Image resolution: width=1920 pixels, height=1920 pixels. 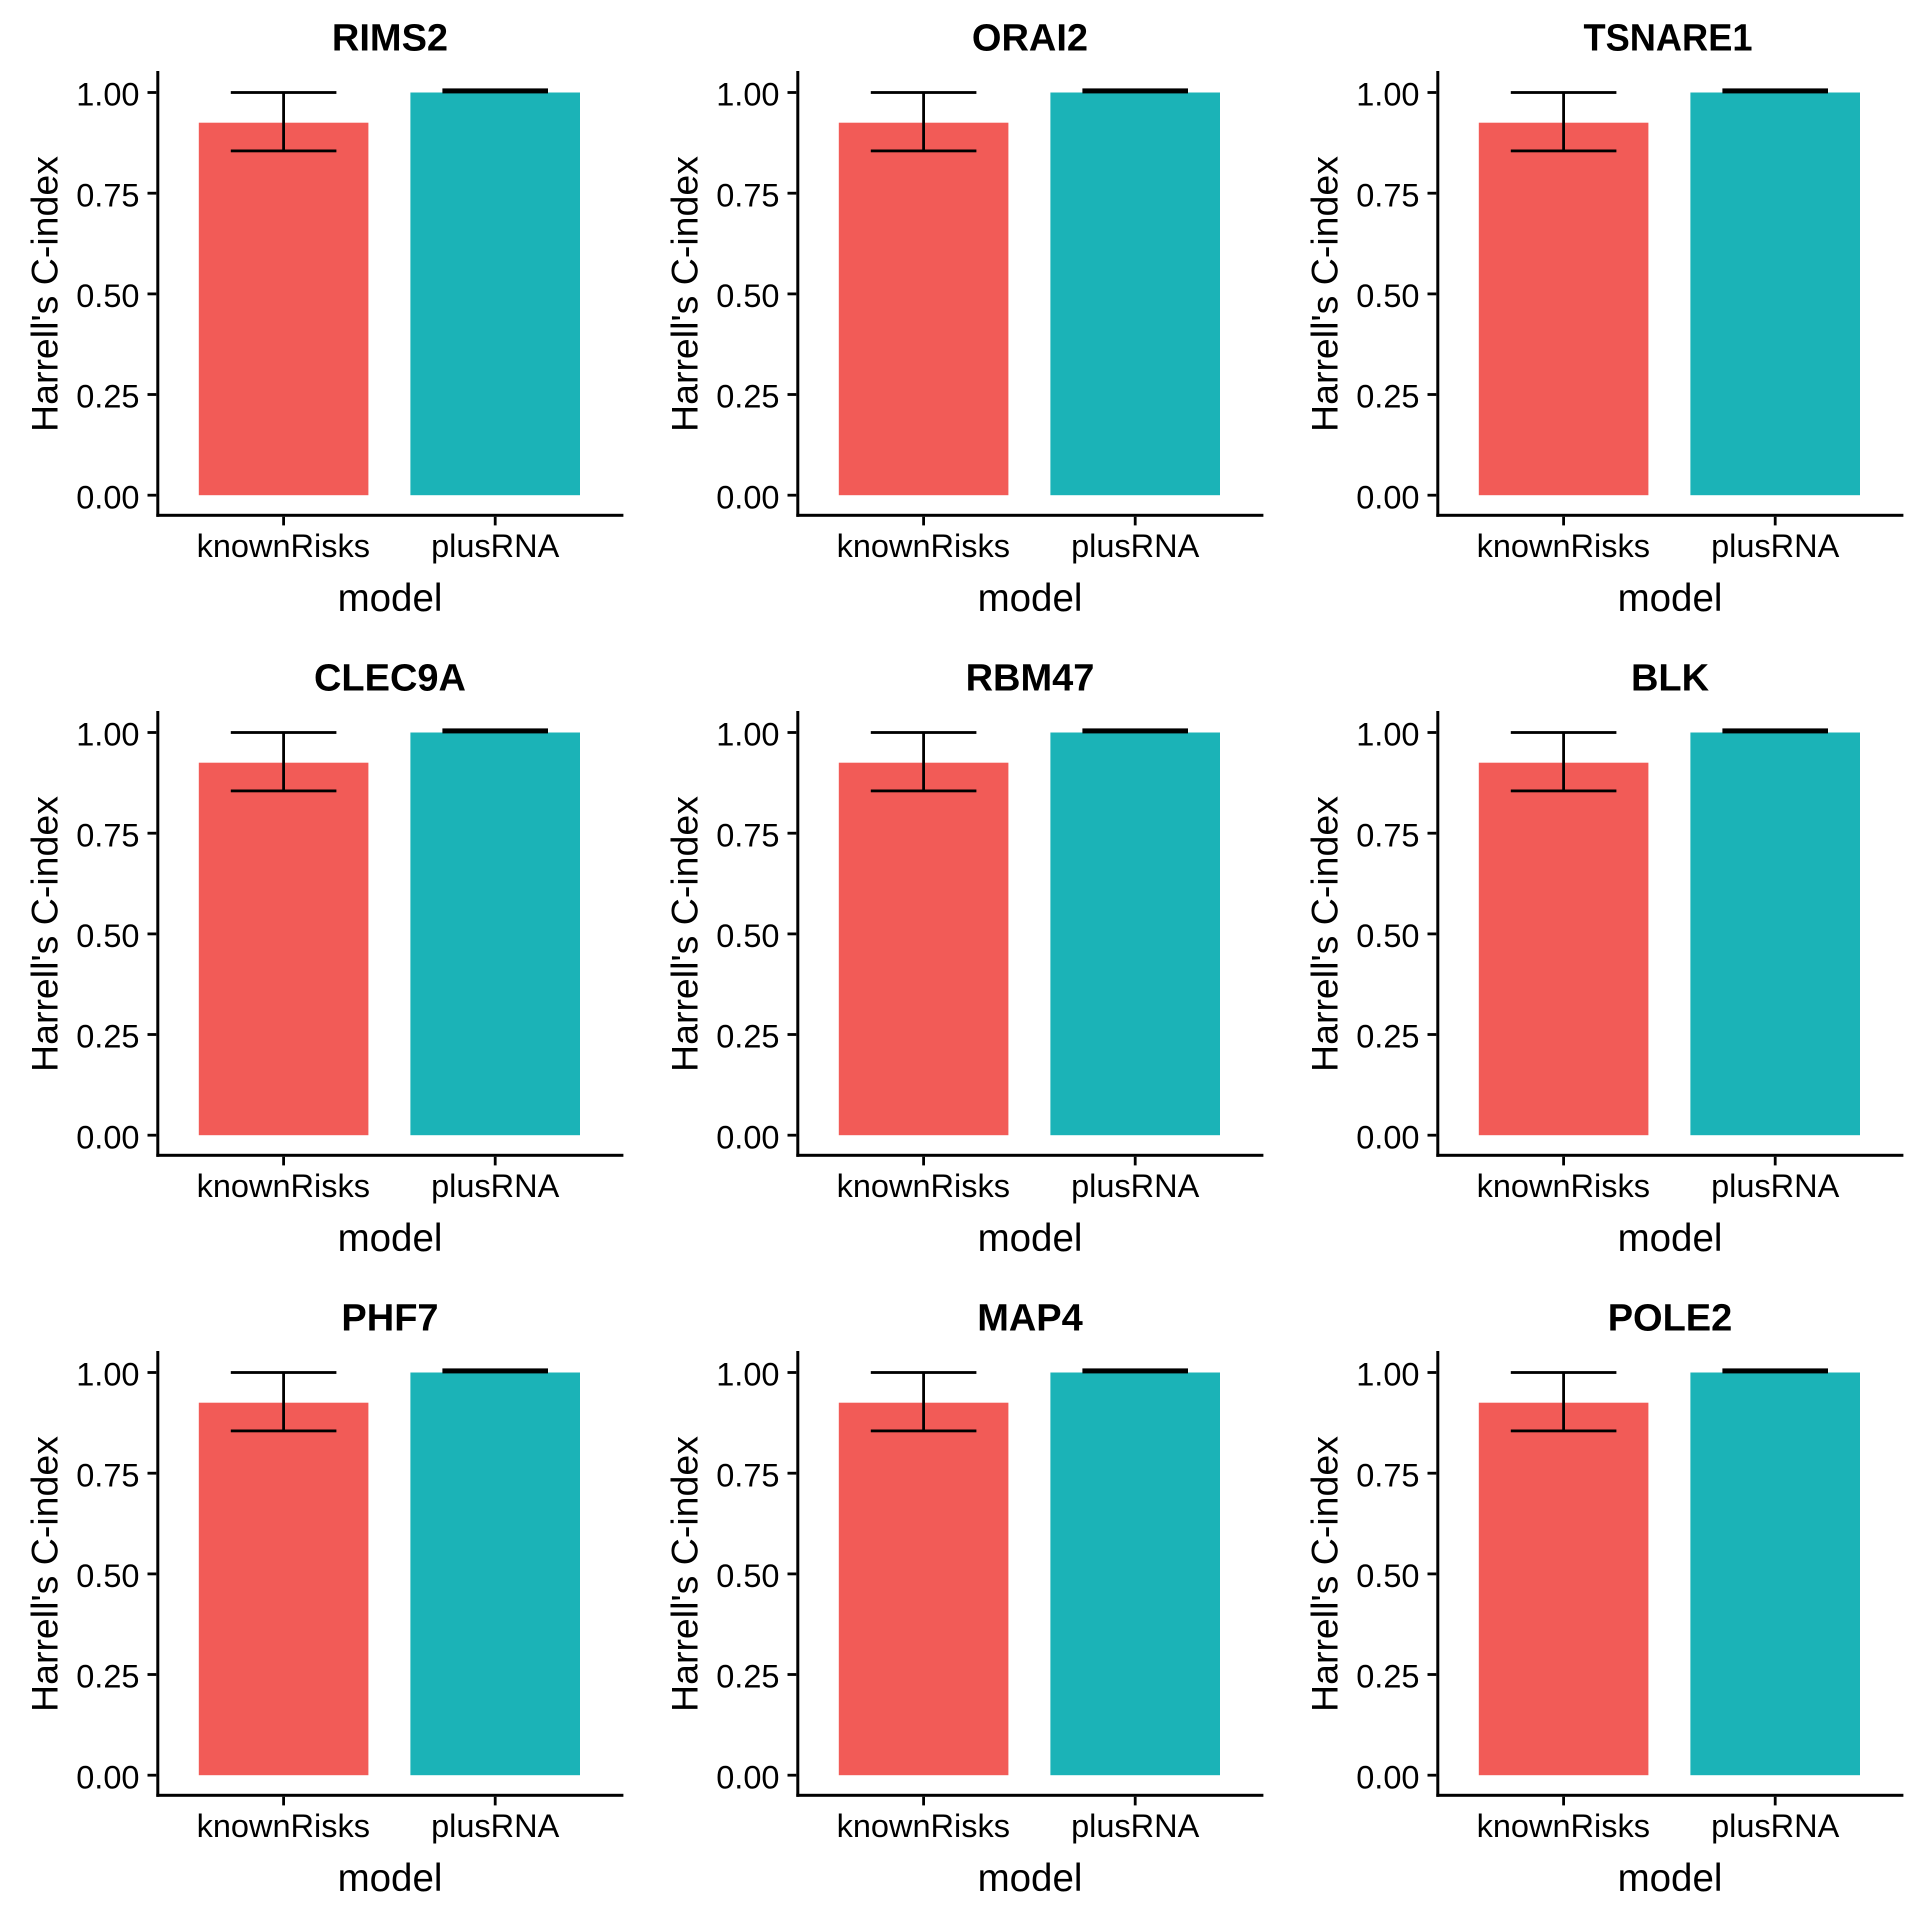 What do you see at coordinates (1670, 679) in the screenshot?
I see `svg-text: BLK` at bounding box center [1670, 679].